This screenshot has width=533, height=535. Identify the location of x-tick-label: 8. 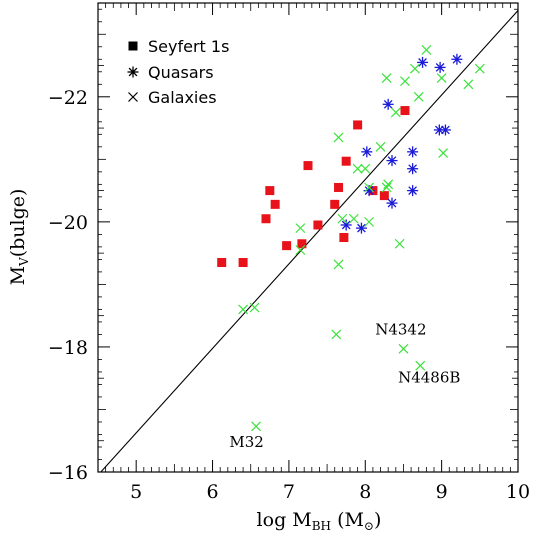
(365, 492).